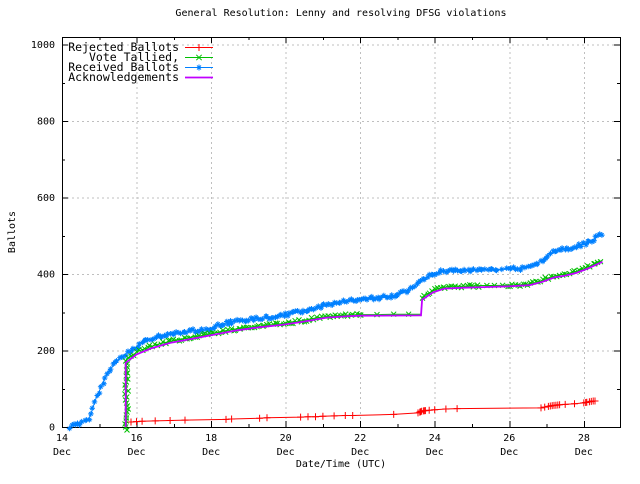  Describe the element at coordinates (134, 57) in the screenshot. I see `legend-label: Vote Tallied,` at that location.